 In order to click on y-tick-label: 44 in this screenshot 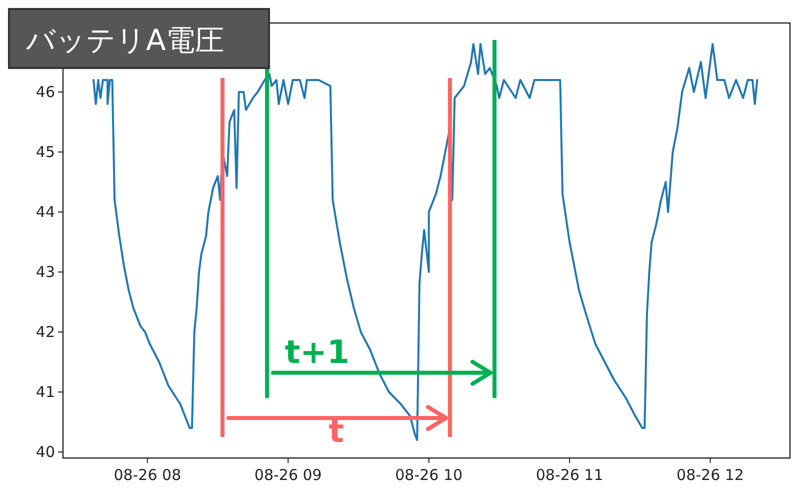, I will do `click(45, 212)`.